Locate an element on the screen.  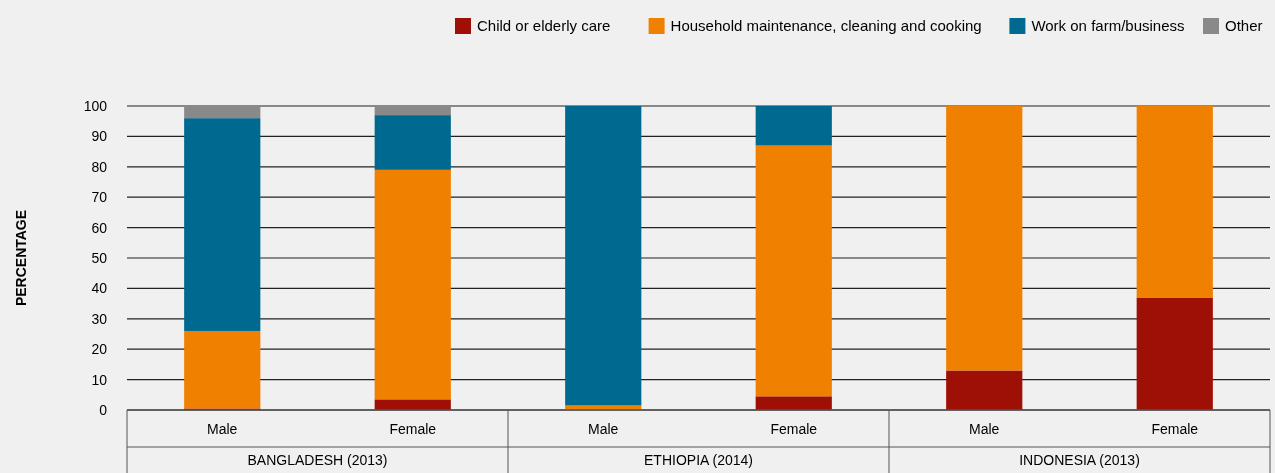
y-tick-label: 0 is located at coordinates (103, 410).